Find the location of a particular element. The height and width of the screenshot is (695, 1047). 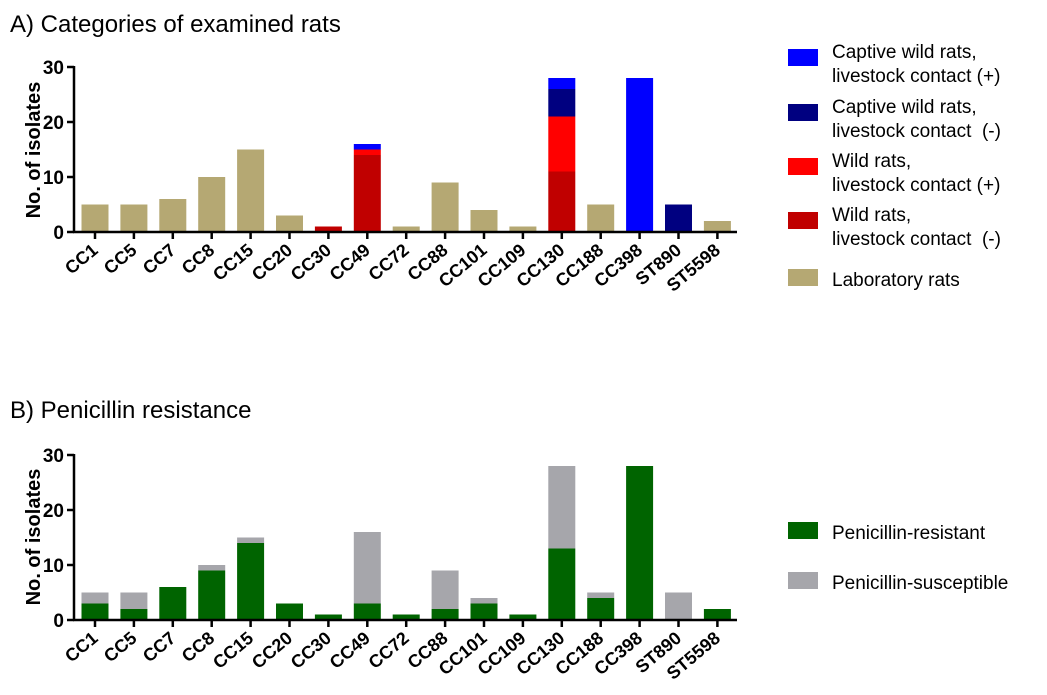

panel-a-x-tick-label-cc49: CC49 is located at coordinates (350, 262).